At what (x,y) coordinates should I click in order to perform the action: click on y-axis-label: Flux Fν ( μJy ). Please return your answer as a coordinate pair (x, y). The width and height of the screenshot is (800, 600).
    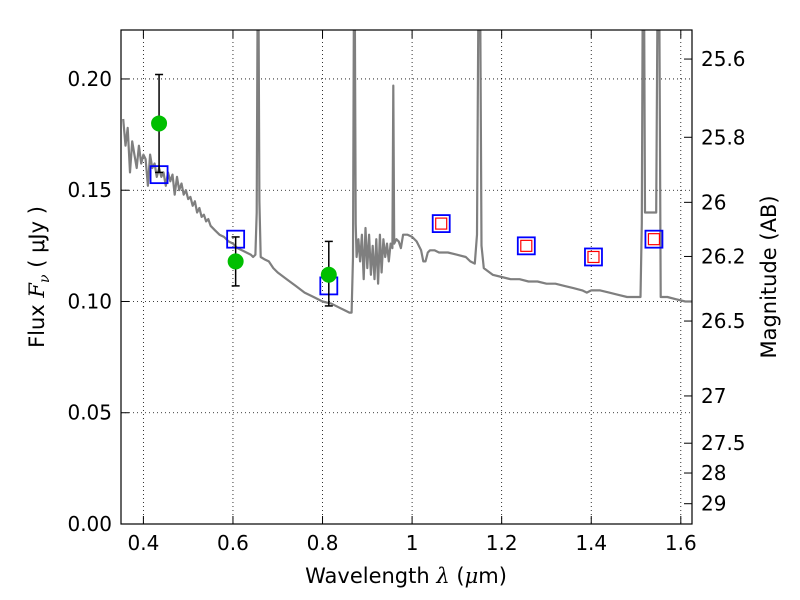
    Looking at the image, I should click on (39, 277).